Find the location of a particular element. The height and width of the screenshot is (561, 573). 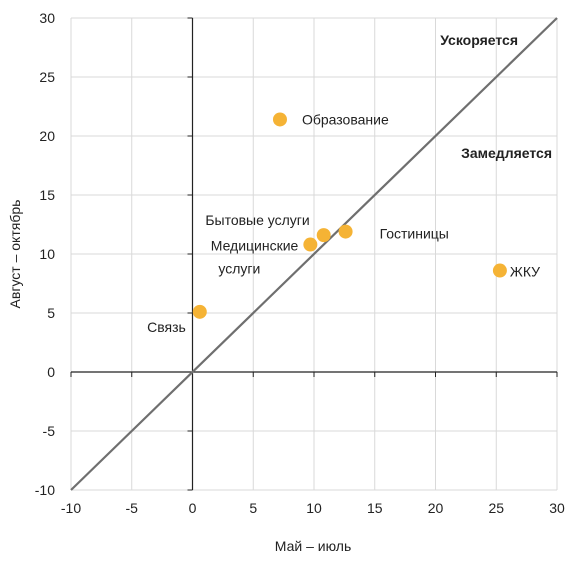

y-tick-label: 15 is located at coordinates (47, 195).